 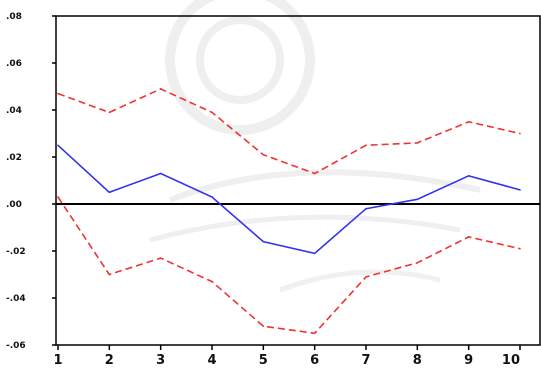 What do you see at coordinates (14, 64) in the screenshot?
I see `y-tick-label: .06` at bounding box center [14, 64].